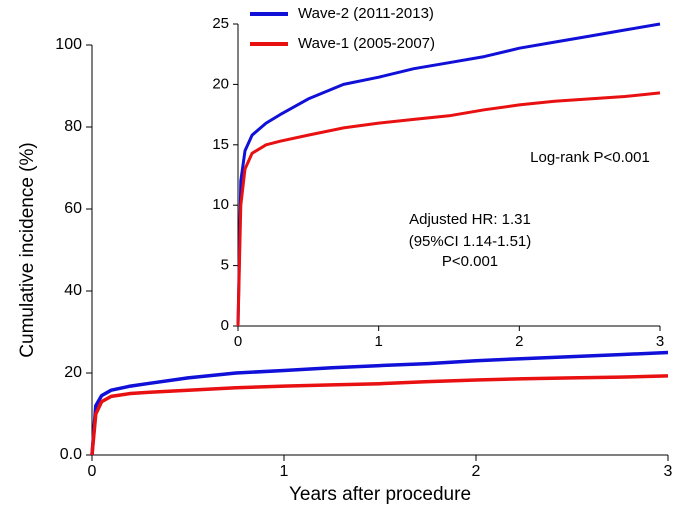 The height and width of the screenshot is (515, 675). Describe the element at coordinates (379, 415) in the screenshot. I see `series-line` at that location.